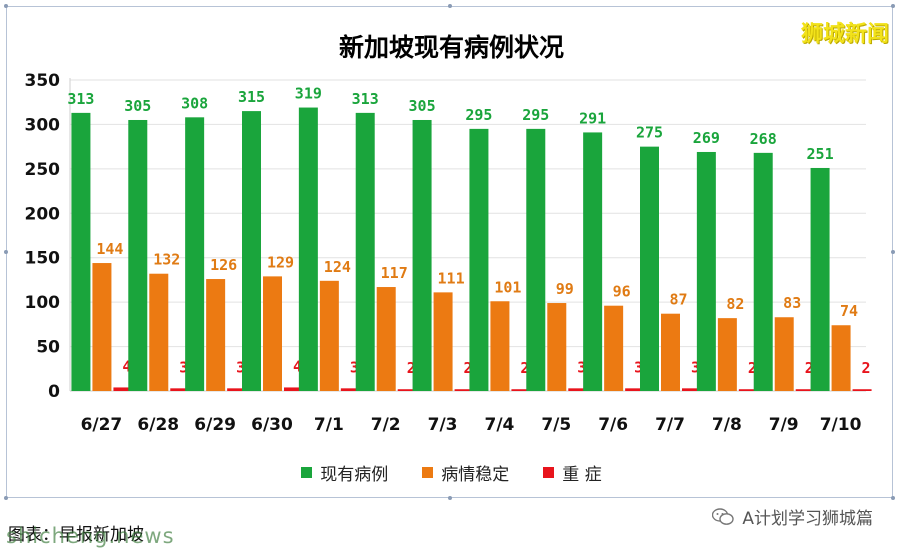 The image size is (903, 553). What do you see at coordinates (807, 519) in the screenshot?
I see `watermark-text: A计划学习狮城篇` at bounding box center [807, 519].